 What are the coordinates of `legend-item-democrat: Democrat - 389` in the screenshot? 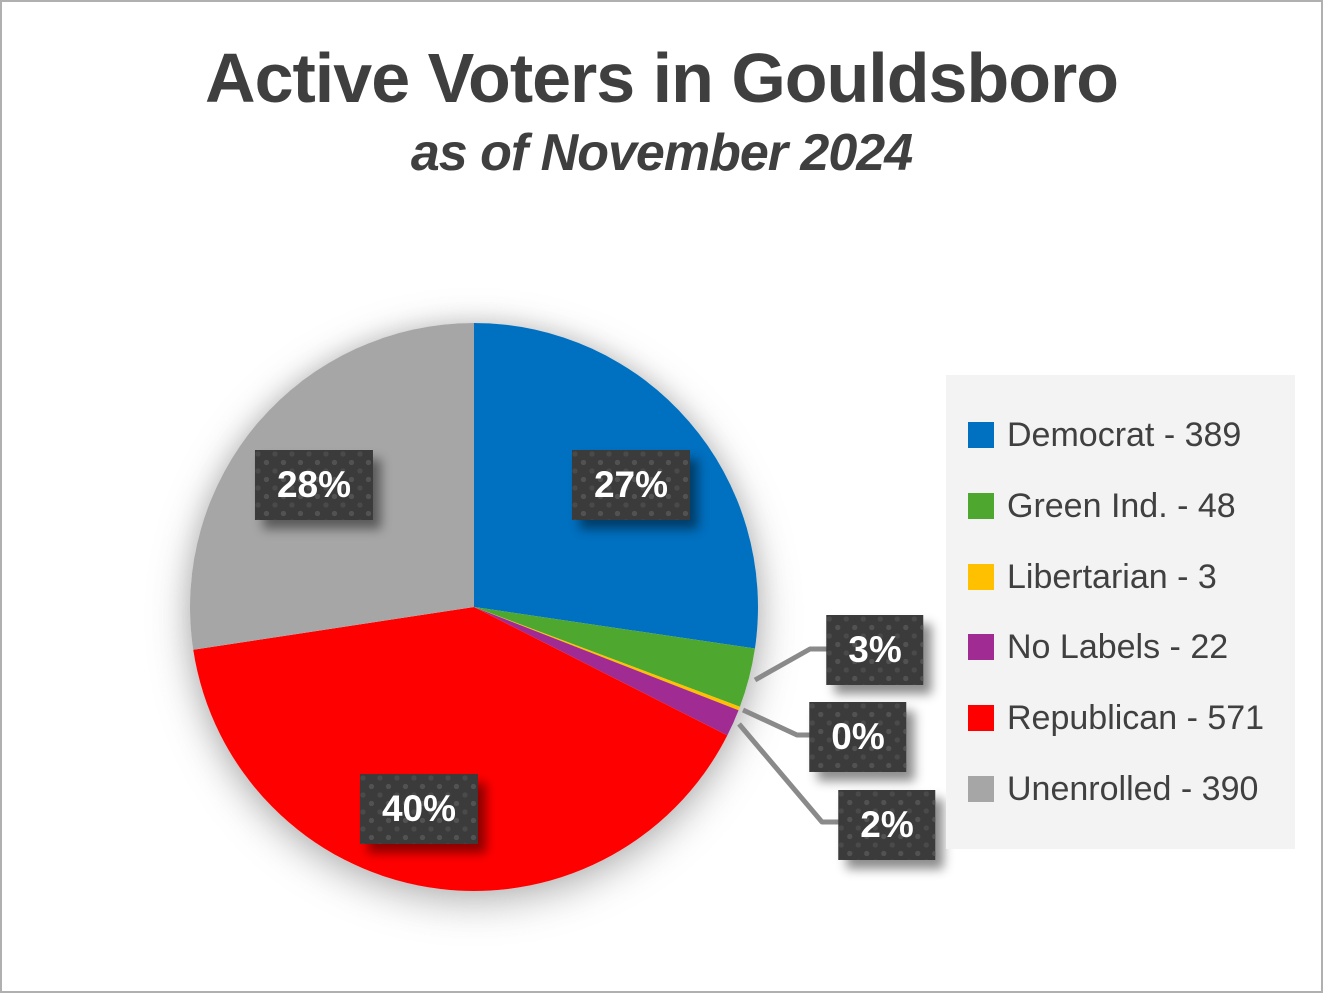 It's located at (1131, 435).